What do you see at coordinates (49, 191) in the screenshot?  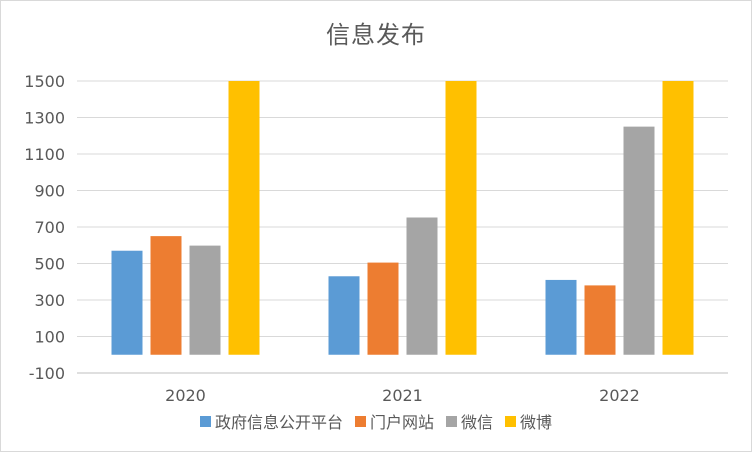 I see `y-tick-label: 900` at bounding box center [49, 191].